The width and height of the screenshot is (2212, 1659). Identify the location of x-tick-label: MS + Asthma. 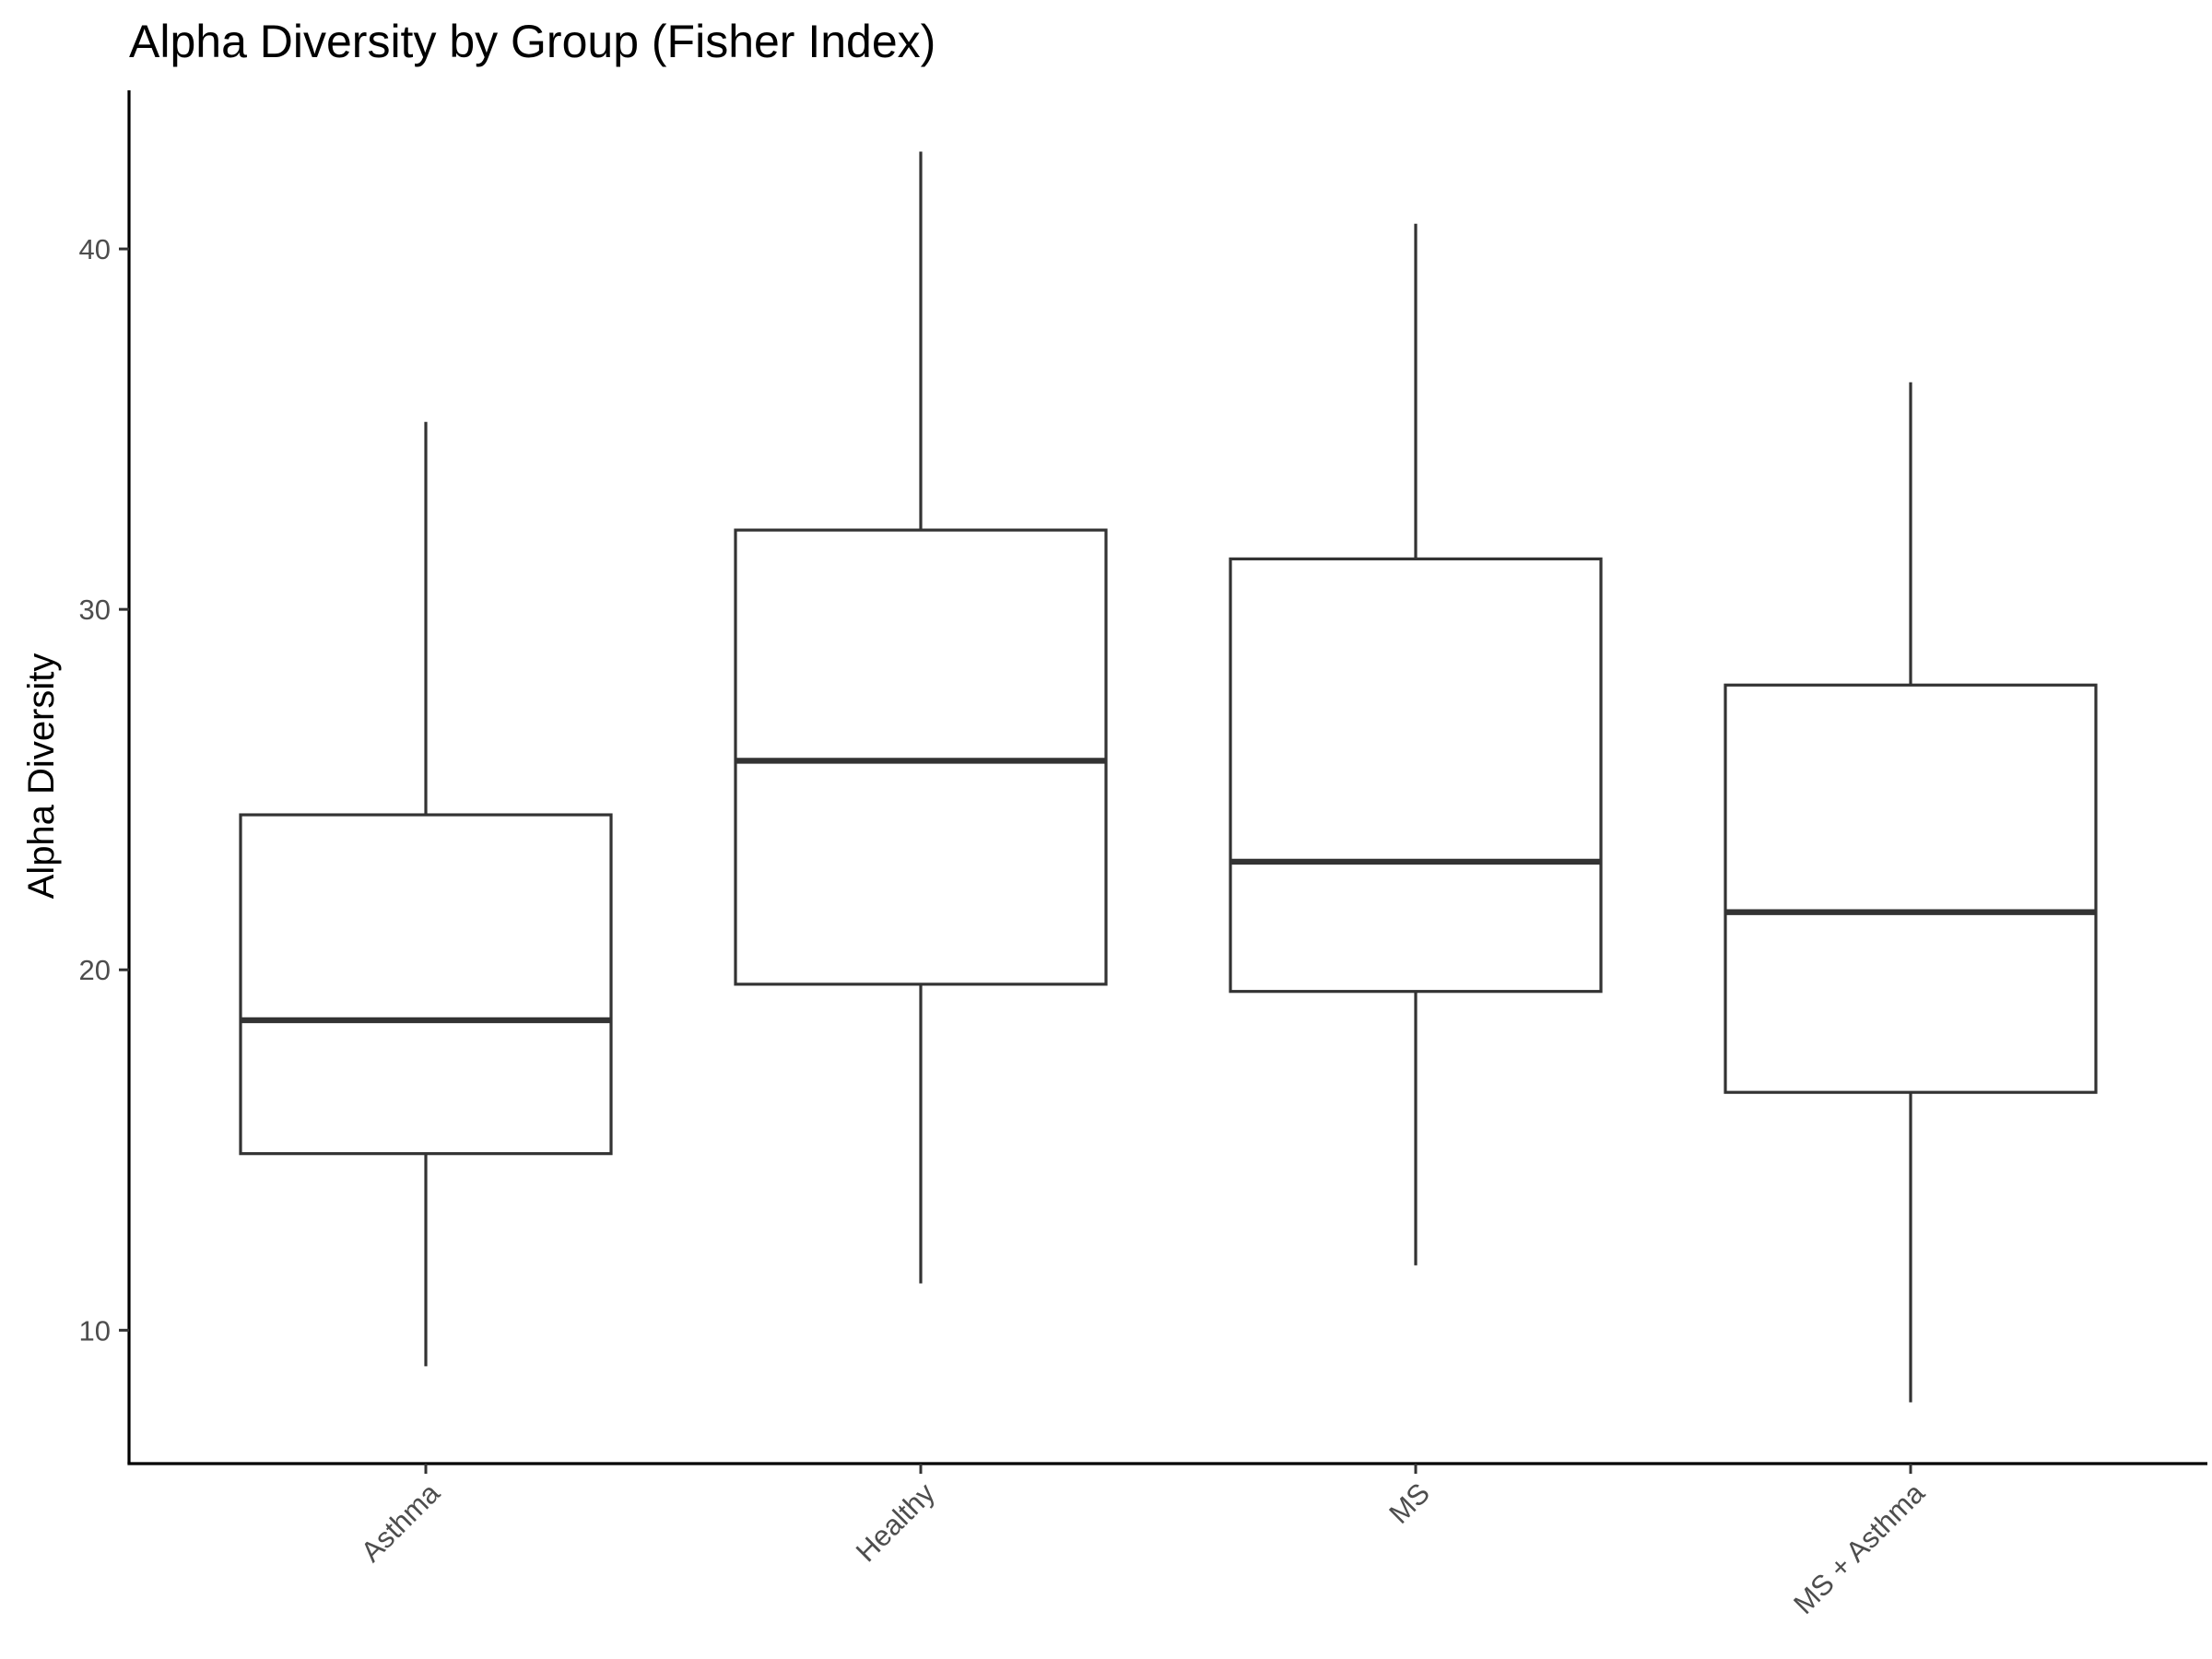
(1859, 1548).